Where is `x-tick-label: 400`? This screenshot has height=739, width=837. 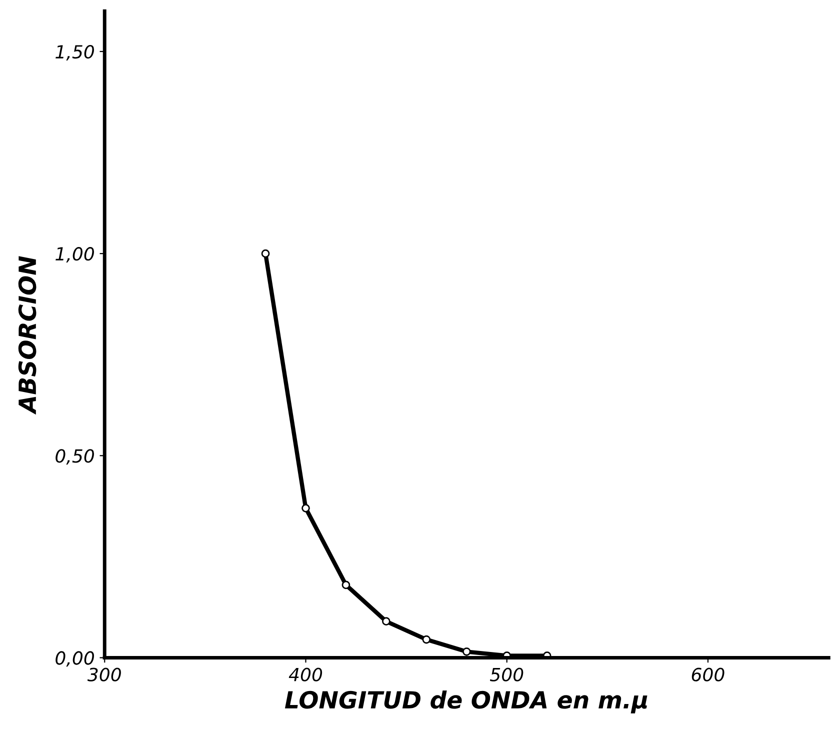 x-tick-label: 400 is located at coordinates (305, 675).